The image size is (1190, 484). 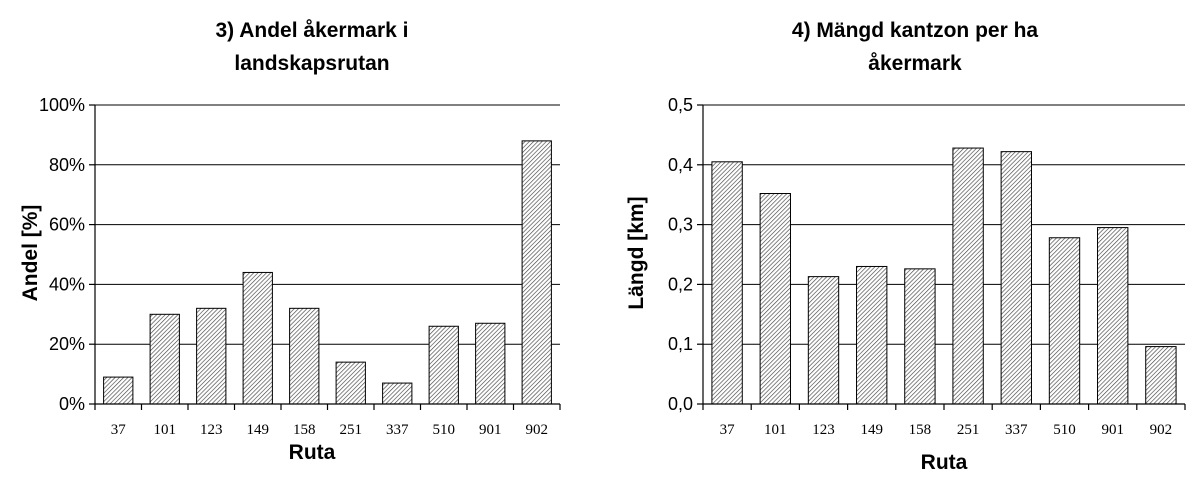 I want to click on y-tick-label: 60%, so click(x=67, y=225).